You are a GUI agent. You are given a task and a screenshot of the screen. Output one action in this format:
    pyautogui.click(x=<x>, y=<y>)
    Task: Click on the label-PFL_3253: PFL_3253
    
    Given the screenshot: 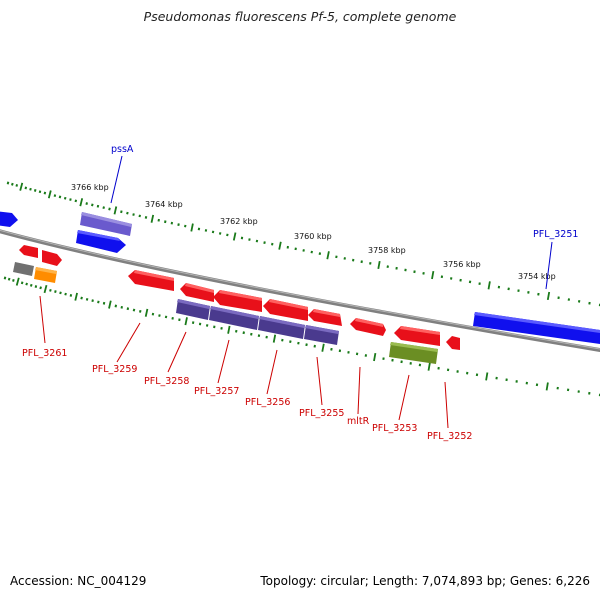 What is the action you would take?
    pyautogui.click(x=394, y=428)
    